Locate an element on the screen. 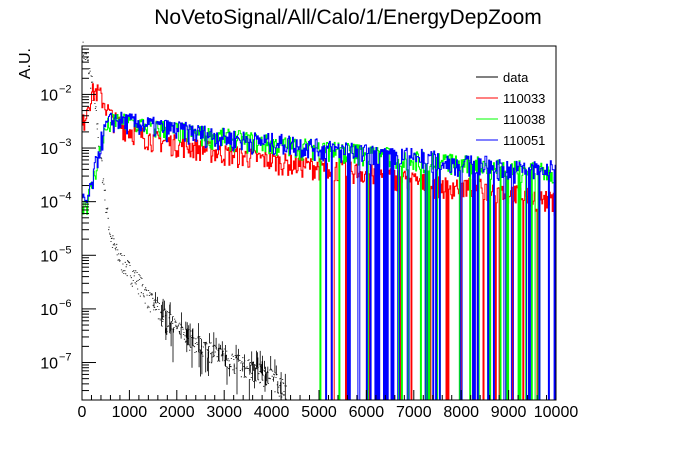 The height and width of the screenshot is (472, 696). y-tick-exponent: −7 is located at coordinates (65, 358).